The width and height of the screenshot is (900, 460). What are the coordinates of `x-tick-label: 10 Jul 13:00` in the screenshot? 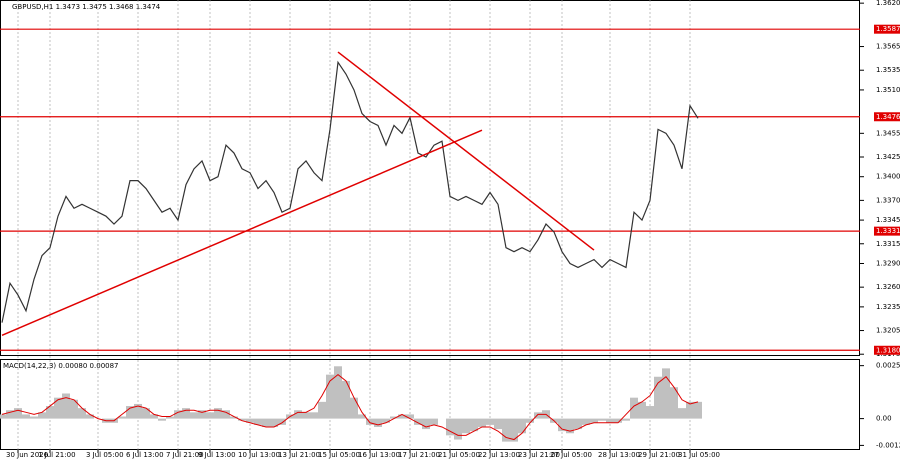 It's located at (259, 455).